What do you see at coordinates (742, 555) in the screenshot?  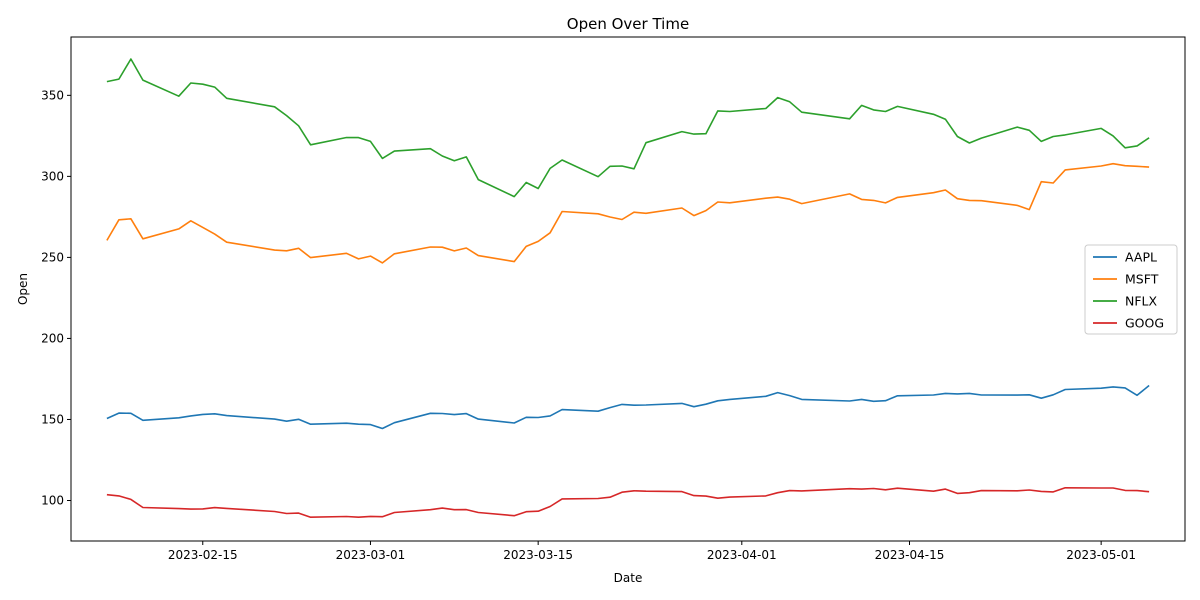 I see `x-tick-label: 2023-04-01` at bounding box center [742, 555].